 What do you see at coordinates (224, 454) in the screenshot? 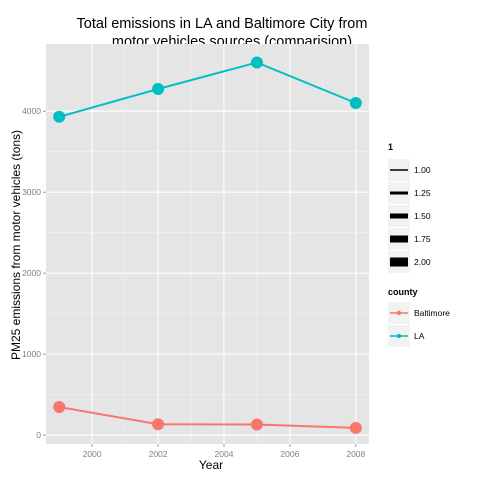
I see `x-tick-label: 2004` at bounding box center [224, 454].